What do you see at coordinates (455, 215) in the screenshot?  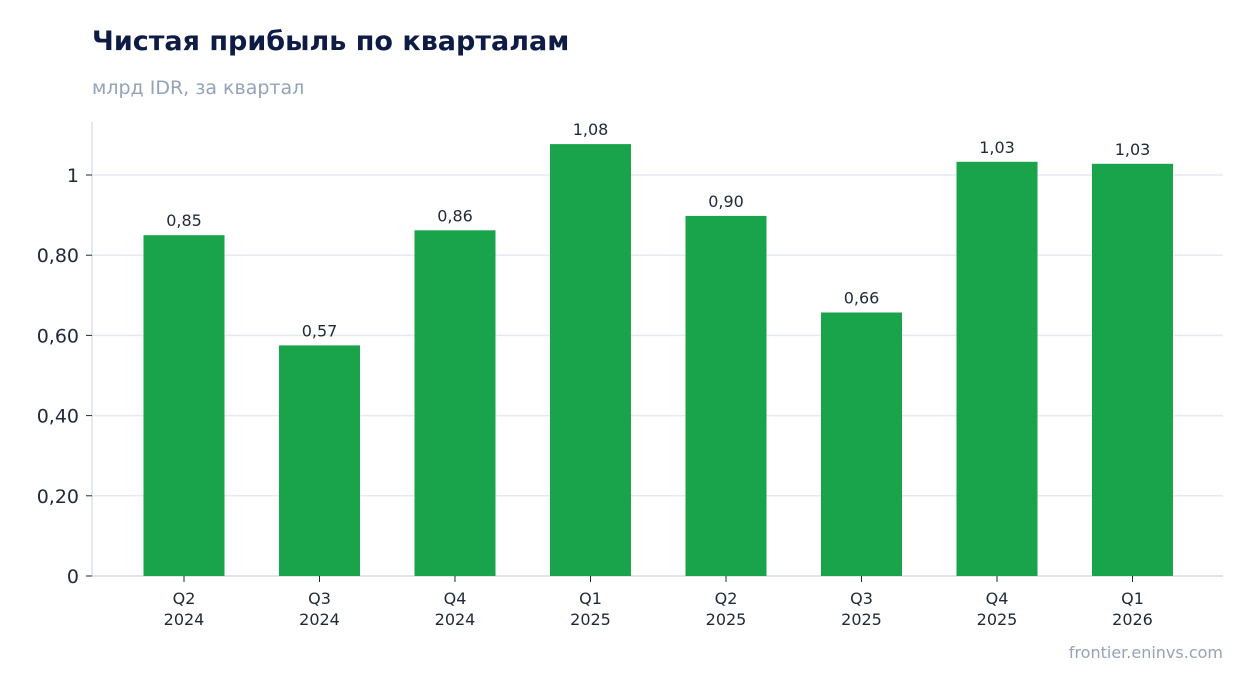 I see `data-label: 0,86` at bounding box center [455, 215].